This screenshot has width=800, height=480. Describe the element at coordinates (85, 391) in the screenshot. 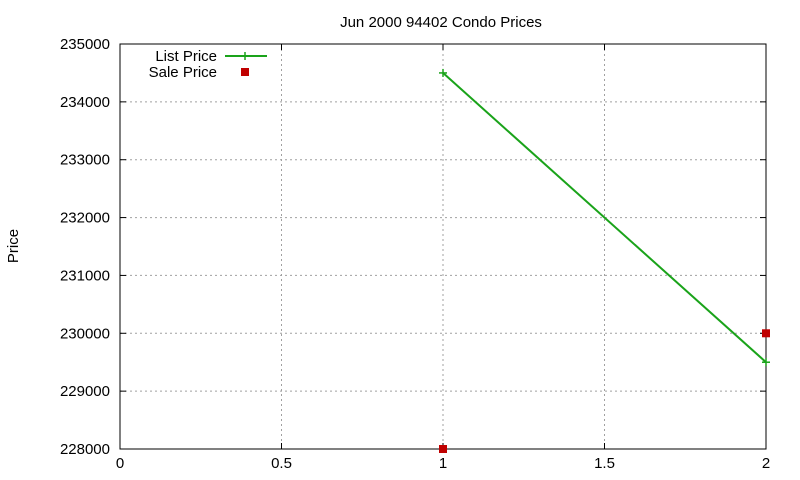

I see `y-tick-label: 229000` at that location.